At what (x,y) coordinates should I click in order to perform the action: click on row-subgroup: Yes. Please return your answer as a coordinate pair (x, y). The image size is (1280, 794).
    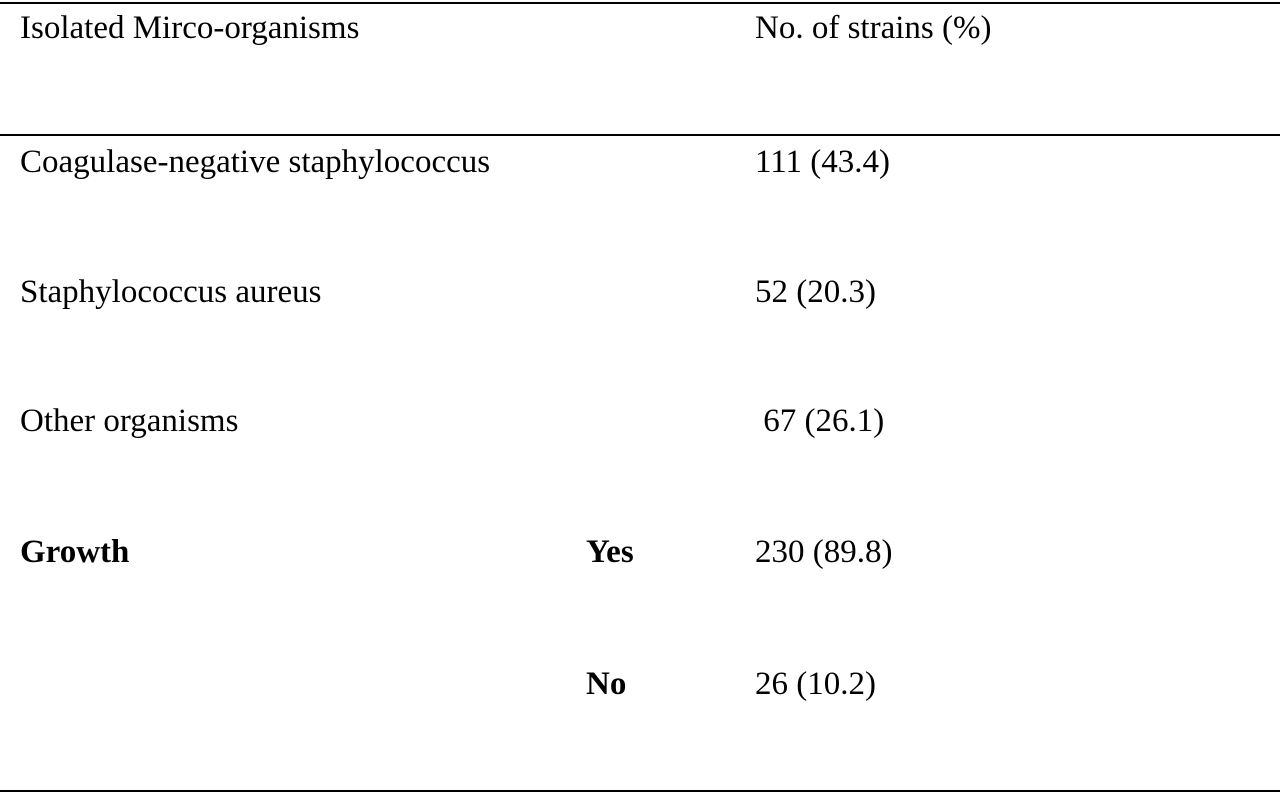
    Looking at the image, I should click on (610, 552).